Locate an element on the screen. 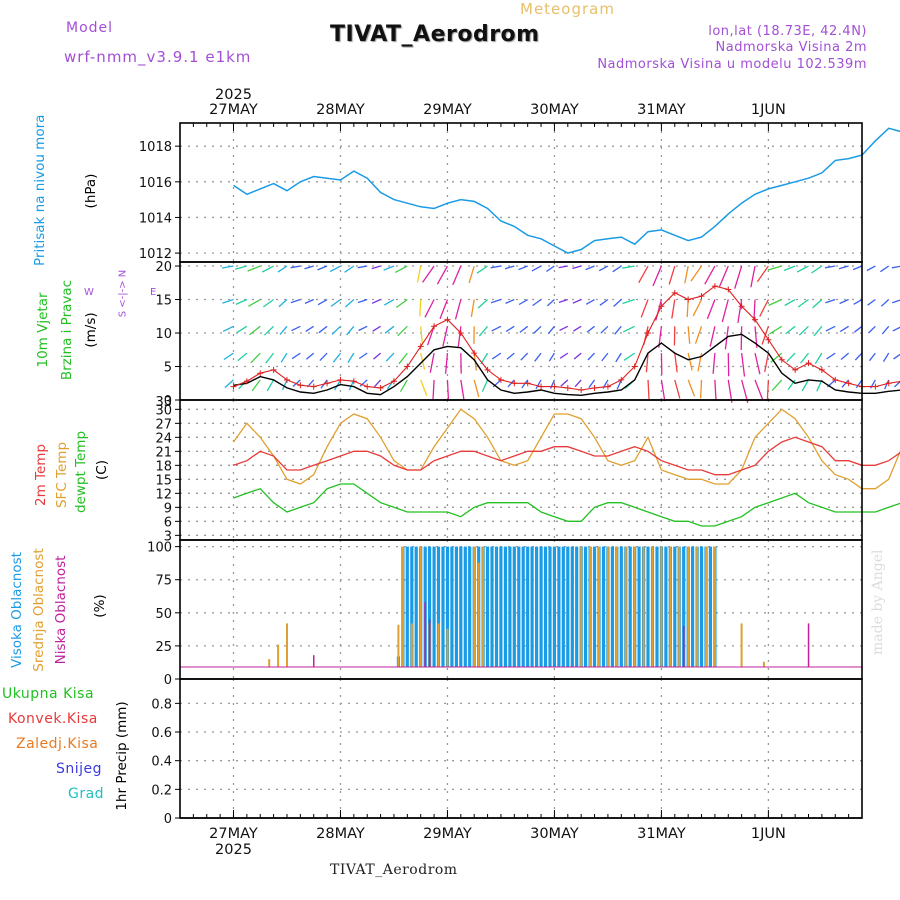 The width and height of the screenshot is (900, 900). y-tick-label: 24 is located at coordinates (163, 438).